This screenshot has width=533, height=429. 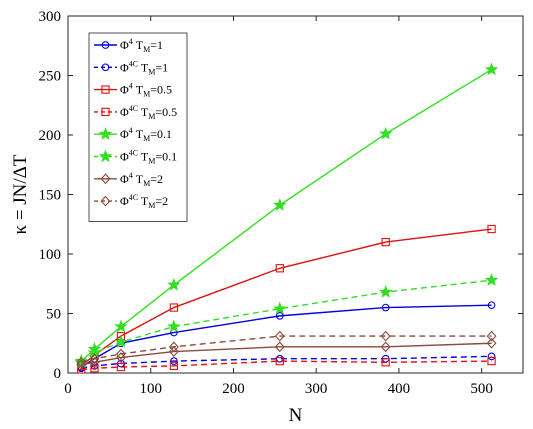 I want to click on legend-label: Φ4 TM=0.1, so click(x=146, y=134).